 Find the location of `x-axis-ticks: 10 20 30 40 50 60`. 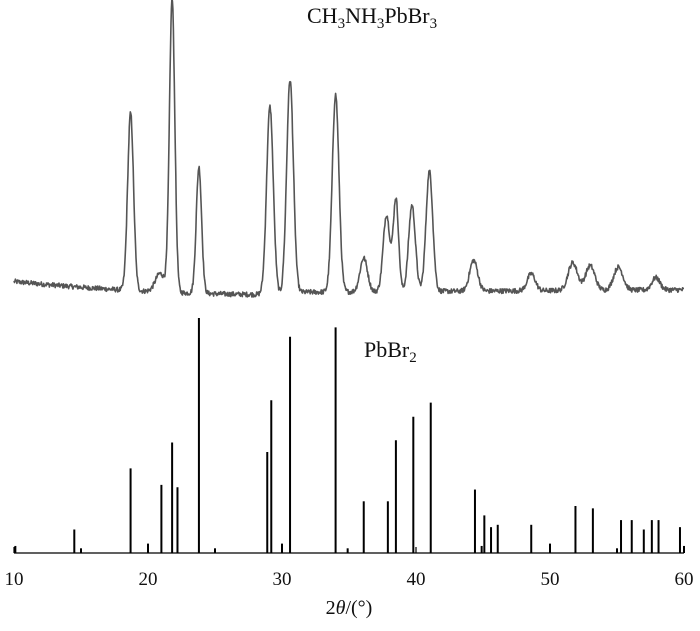

x-axis-ticks: 10 20 30 40 50 60 is located at coordinates (349, 568).